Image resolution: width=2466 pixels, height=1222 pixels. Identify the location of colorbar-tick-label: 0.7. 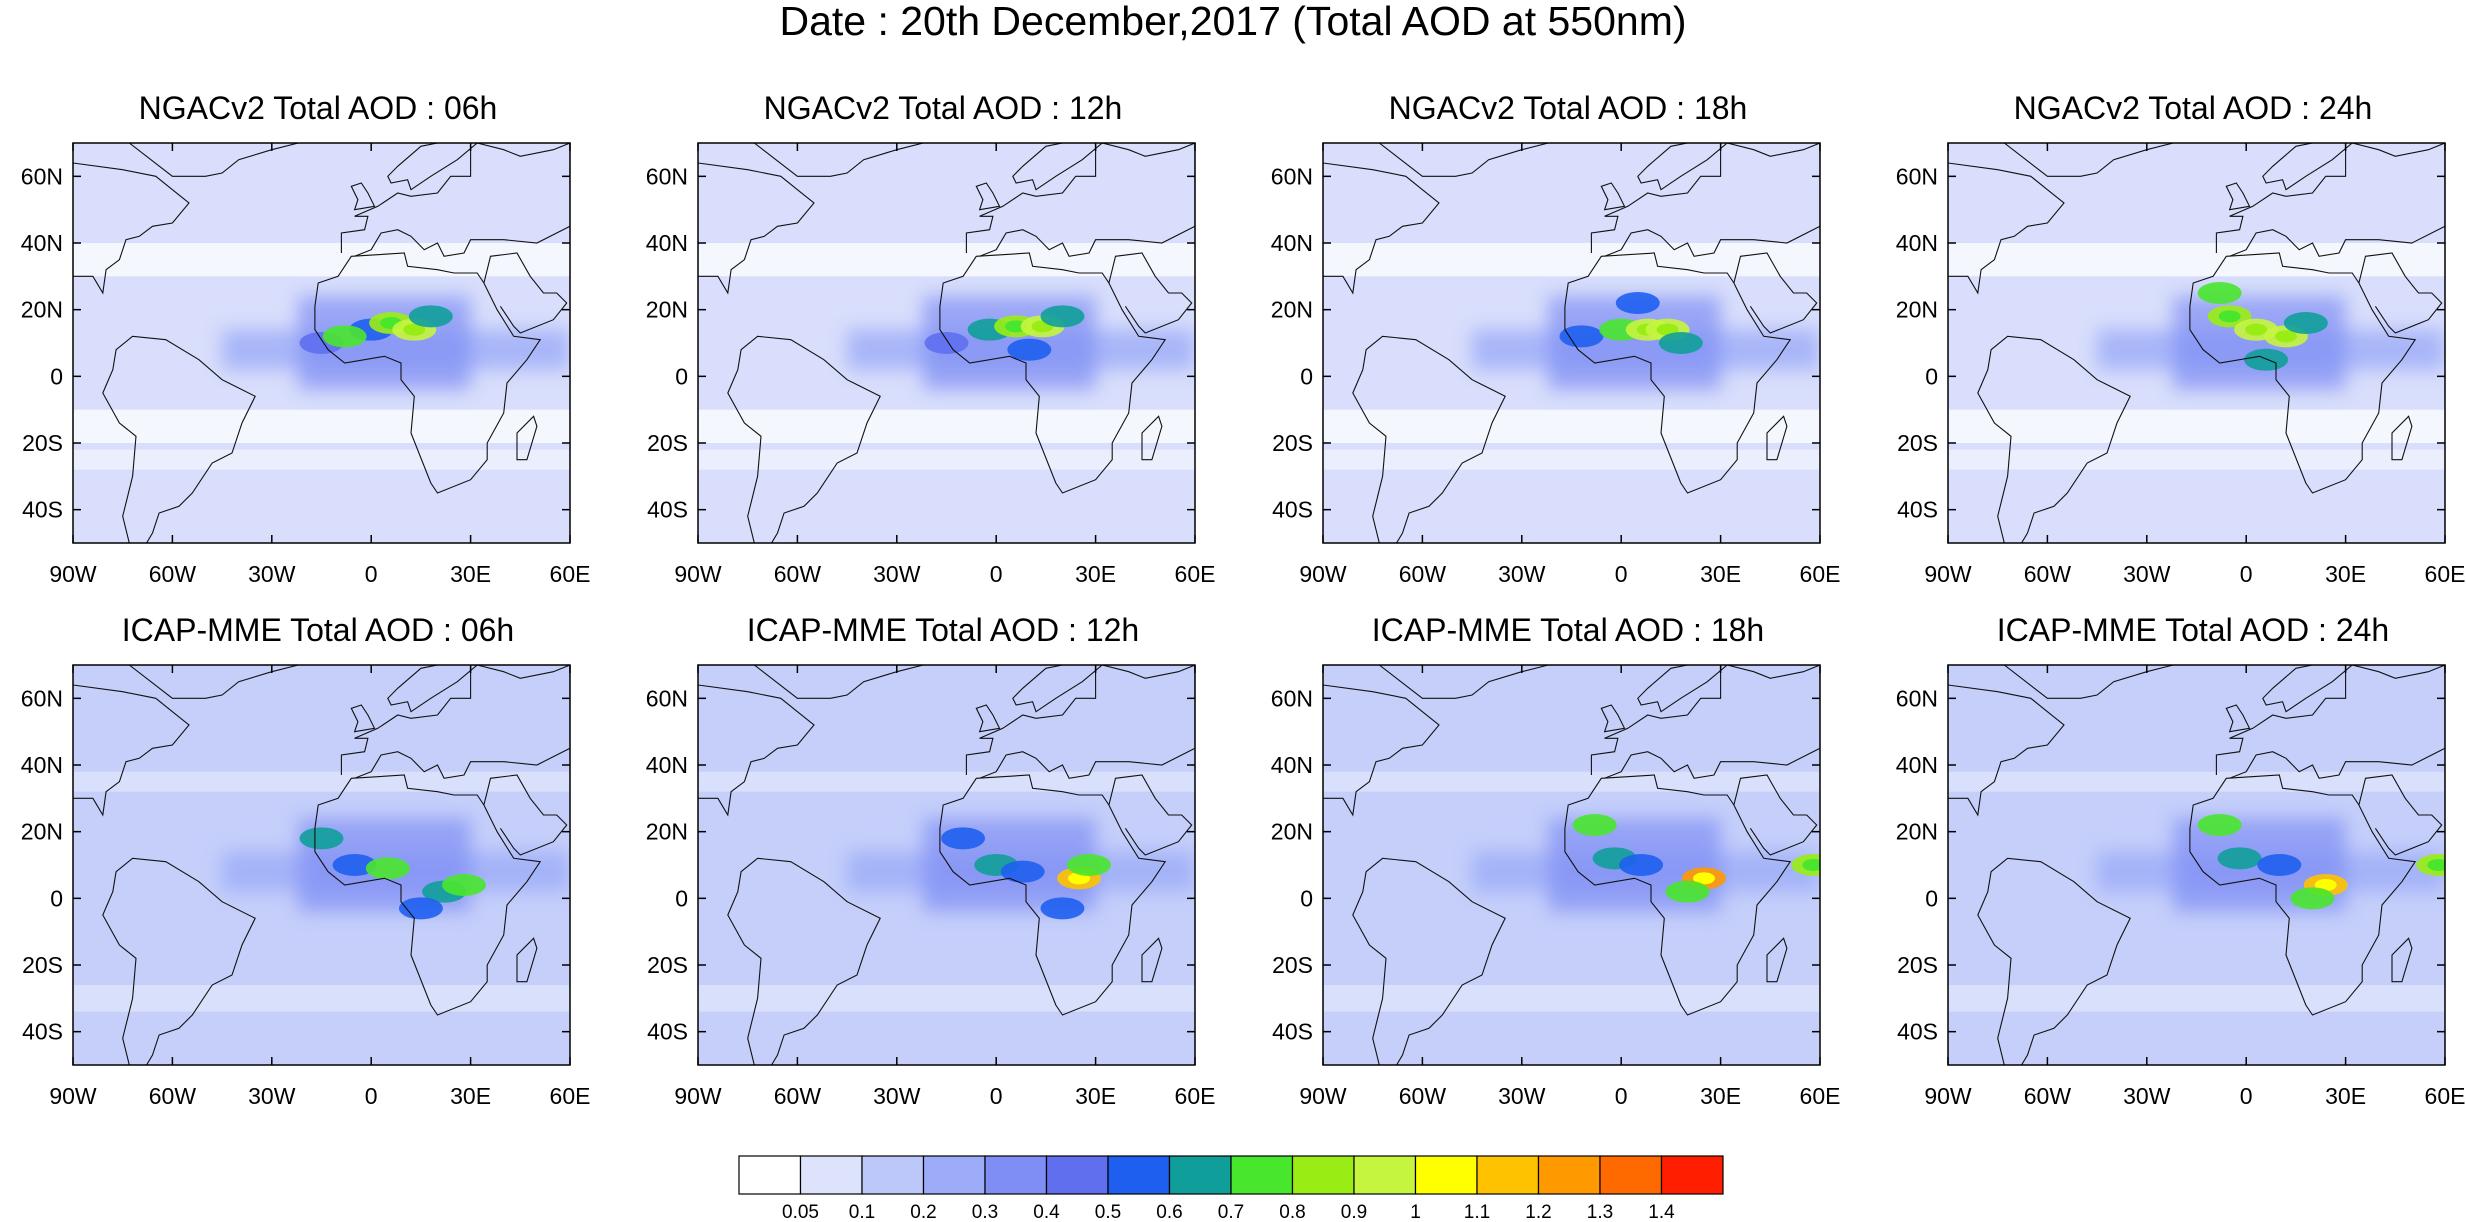
(1231, 1212).